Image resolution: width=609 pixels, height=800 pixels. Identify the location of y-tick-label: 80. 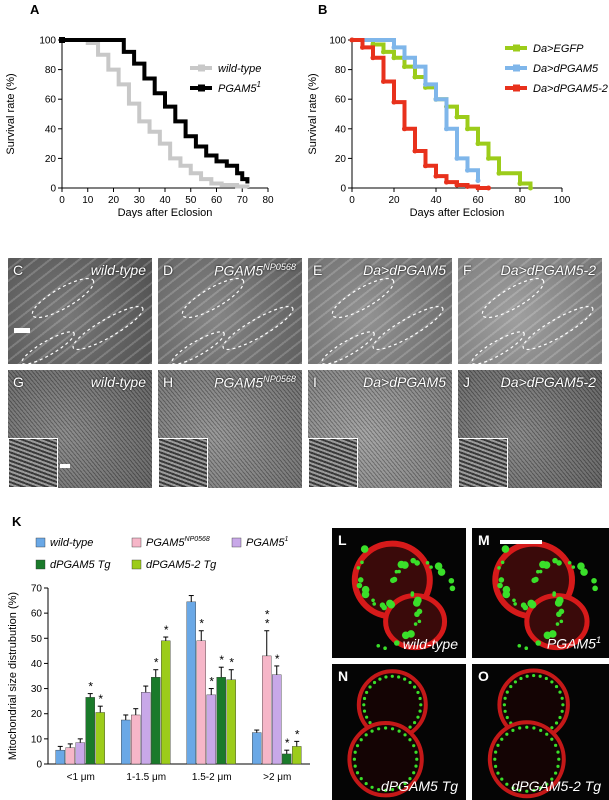
(341, 70).